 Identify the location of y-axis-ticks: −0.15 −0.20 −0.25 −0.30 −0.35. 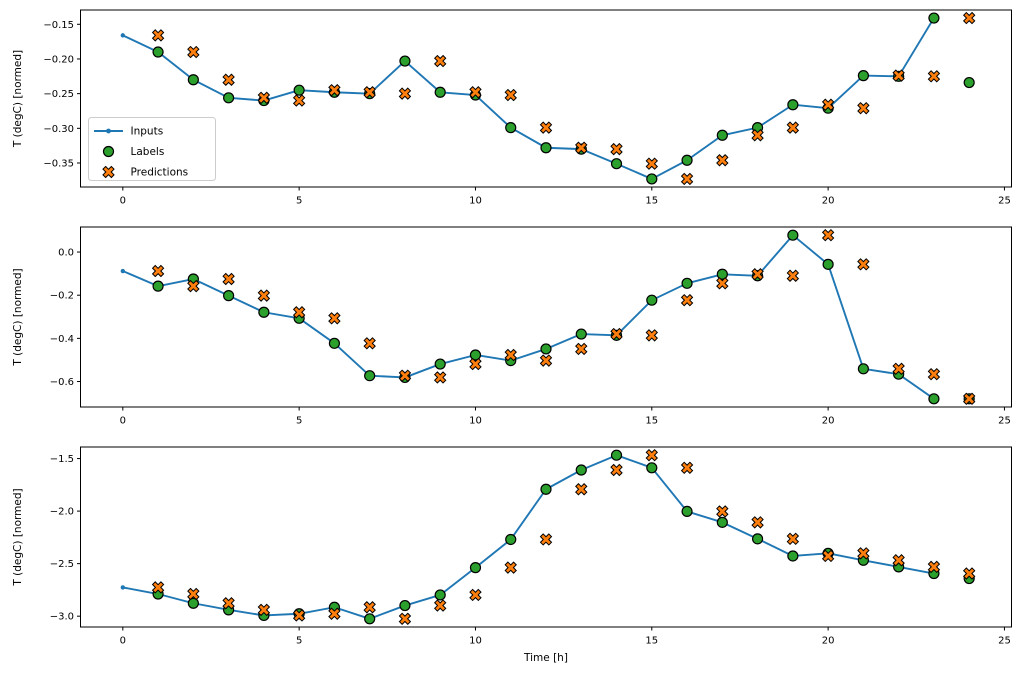
(62, 95).